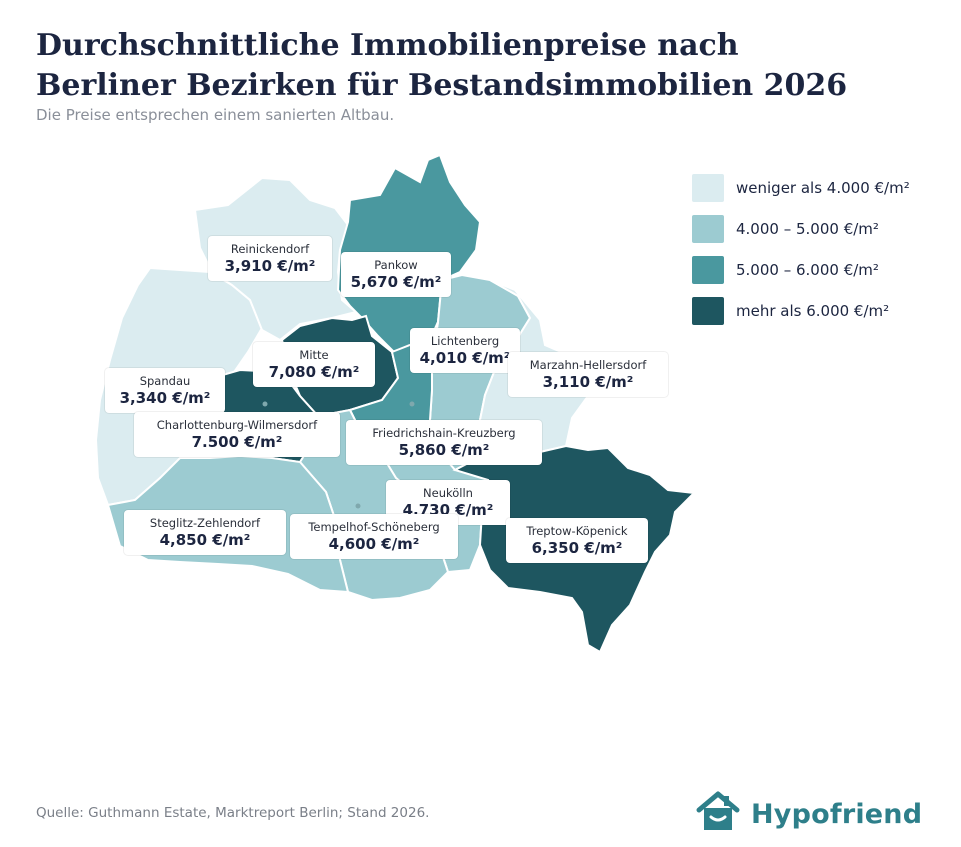 This screenshot has width=961, height=847. I want to click on label-lichtenberg: Lichtenberg 4,010 €/m², so click(465, 350).